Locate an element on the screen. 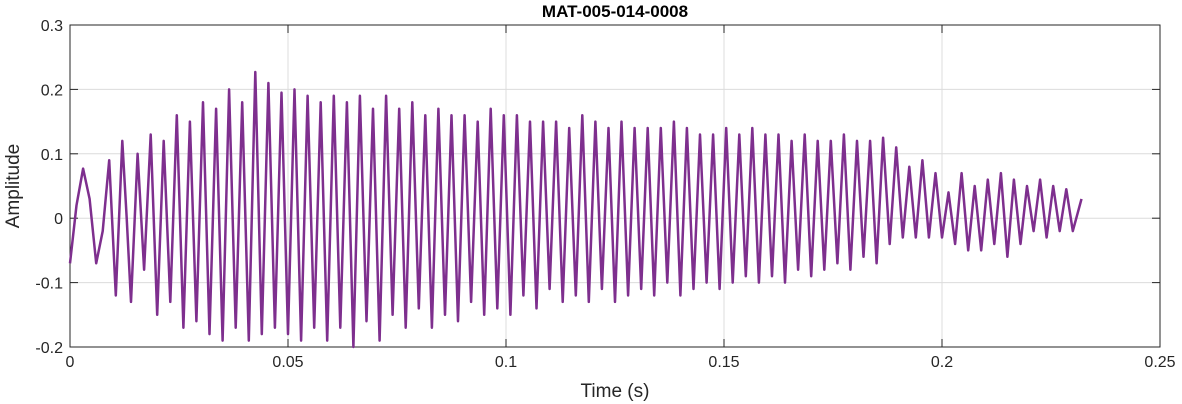 This screenshot has height=404, width=1182. x-tick-label: 0.05 is located at coordinates (287, 362).